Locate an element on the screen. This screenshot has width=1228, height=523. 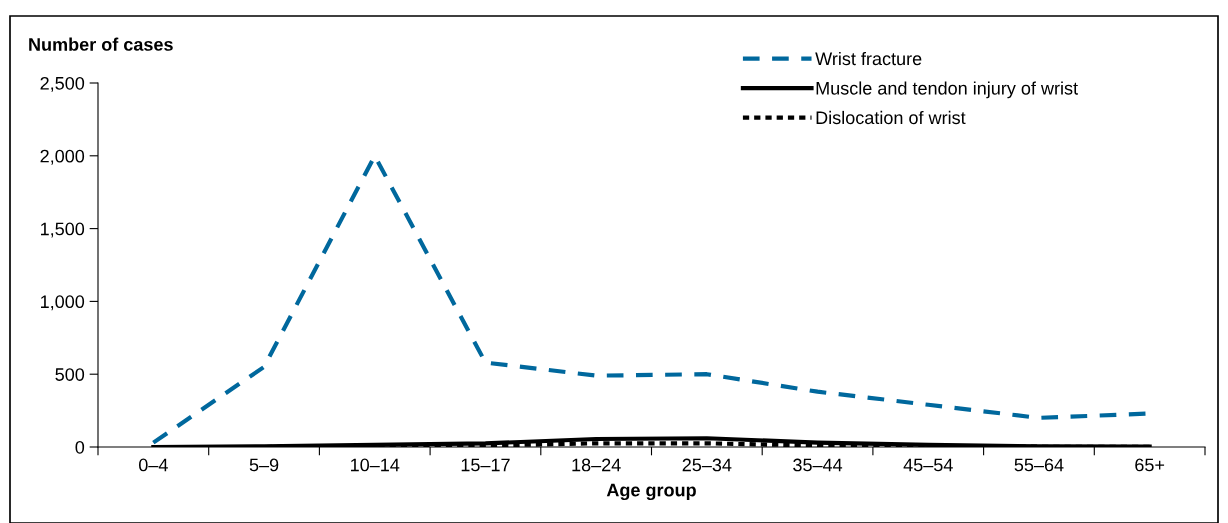
x-axis-title: Age group is located at coordinates (651, 492).